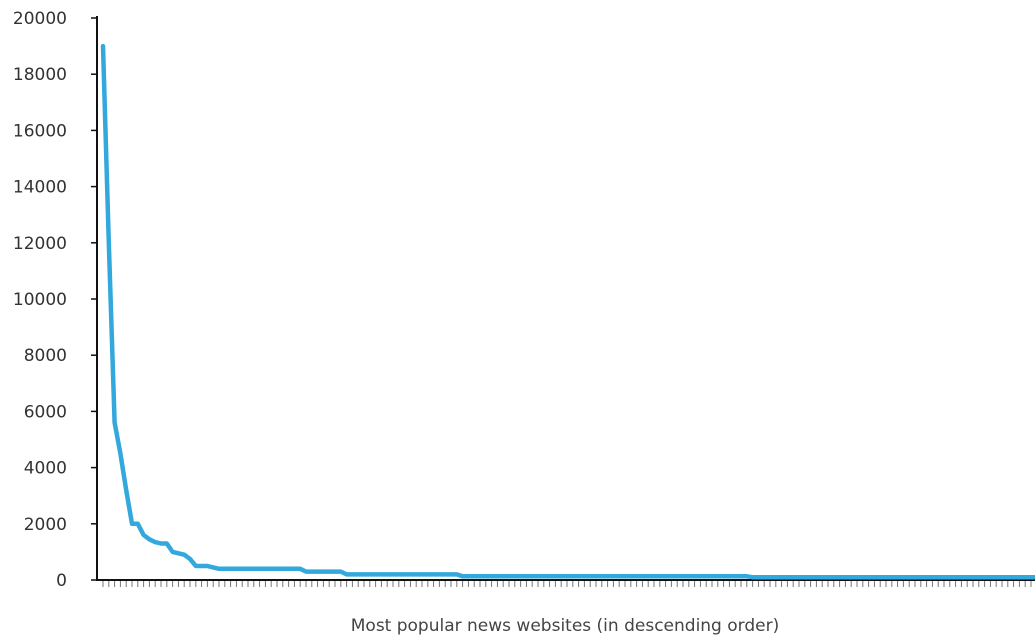 This screenshot has width=1035, height=637. Describe the element at coordinates (40, 188) in the screenshot. I see `y-tick-label: 14000` at that location.